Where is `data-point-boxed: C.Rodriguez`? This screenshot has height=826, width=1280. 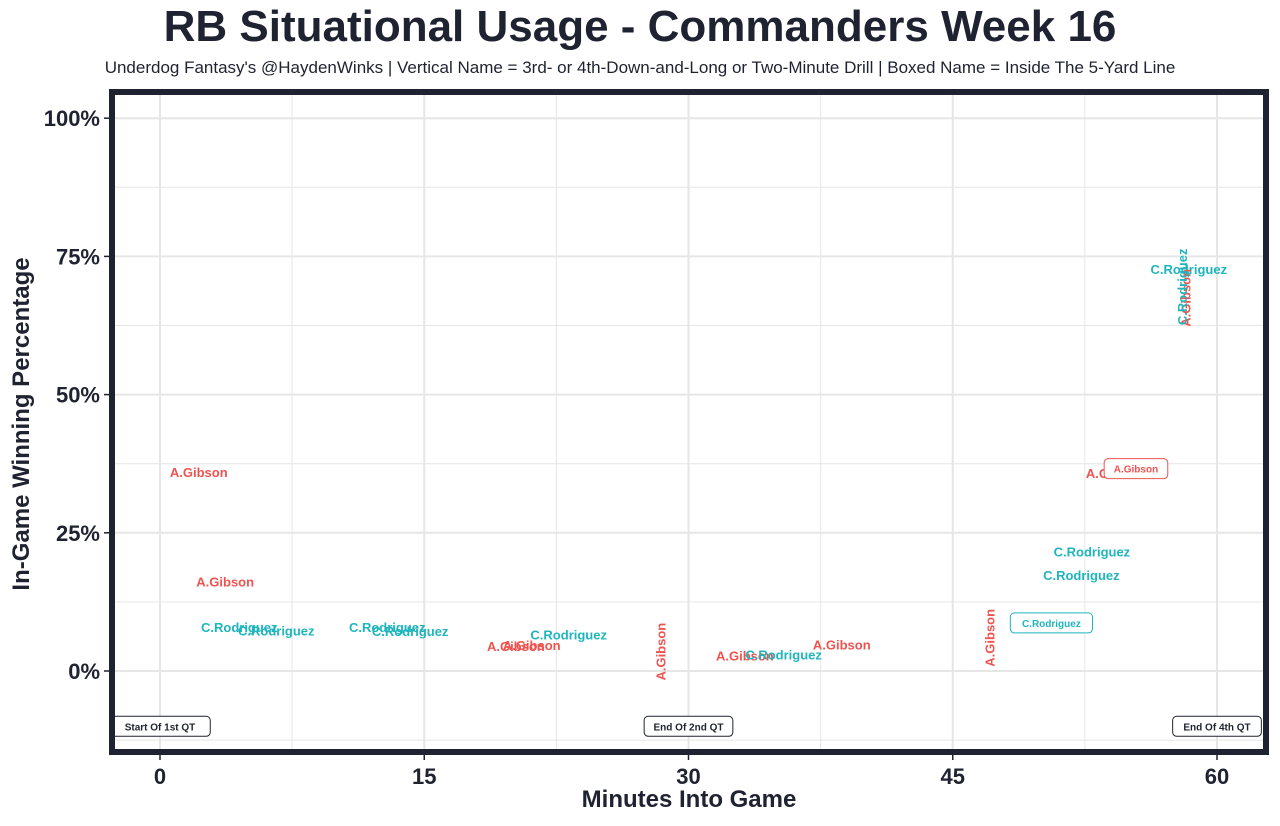 data-point-boxed: C.Rodriguez is located at coordinates (1051, 623).